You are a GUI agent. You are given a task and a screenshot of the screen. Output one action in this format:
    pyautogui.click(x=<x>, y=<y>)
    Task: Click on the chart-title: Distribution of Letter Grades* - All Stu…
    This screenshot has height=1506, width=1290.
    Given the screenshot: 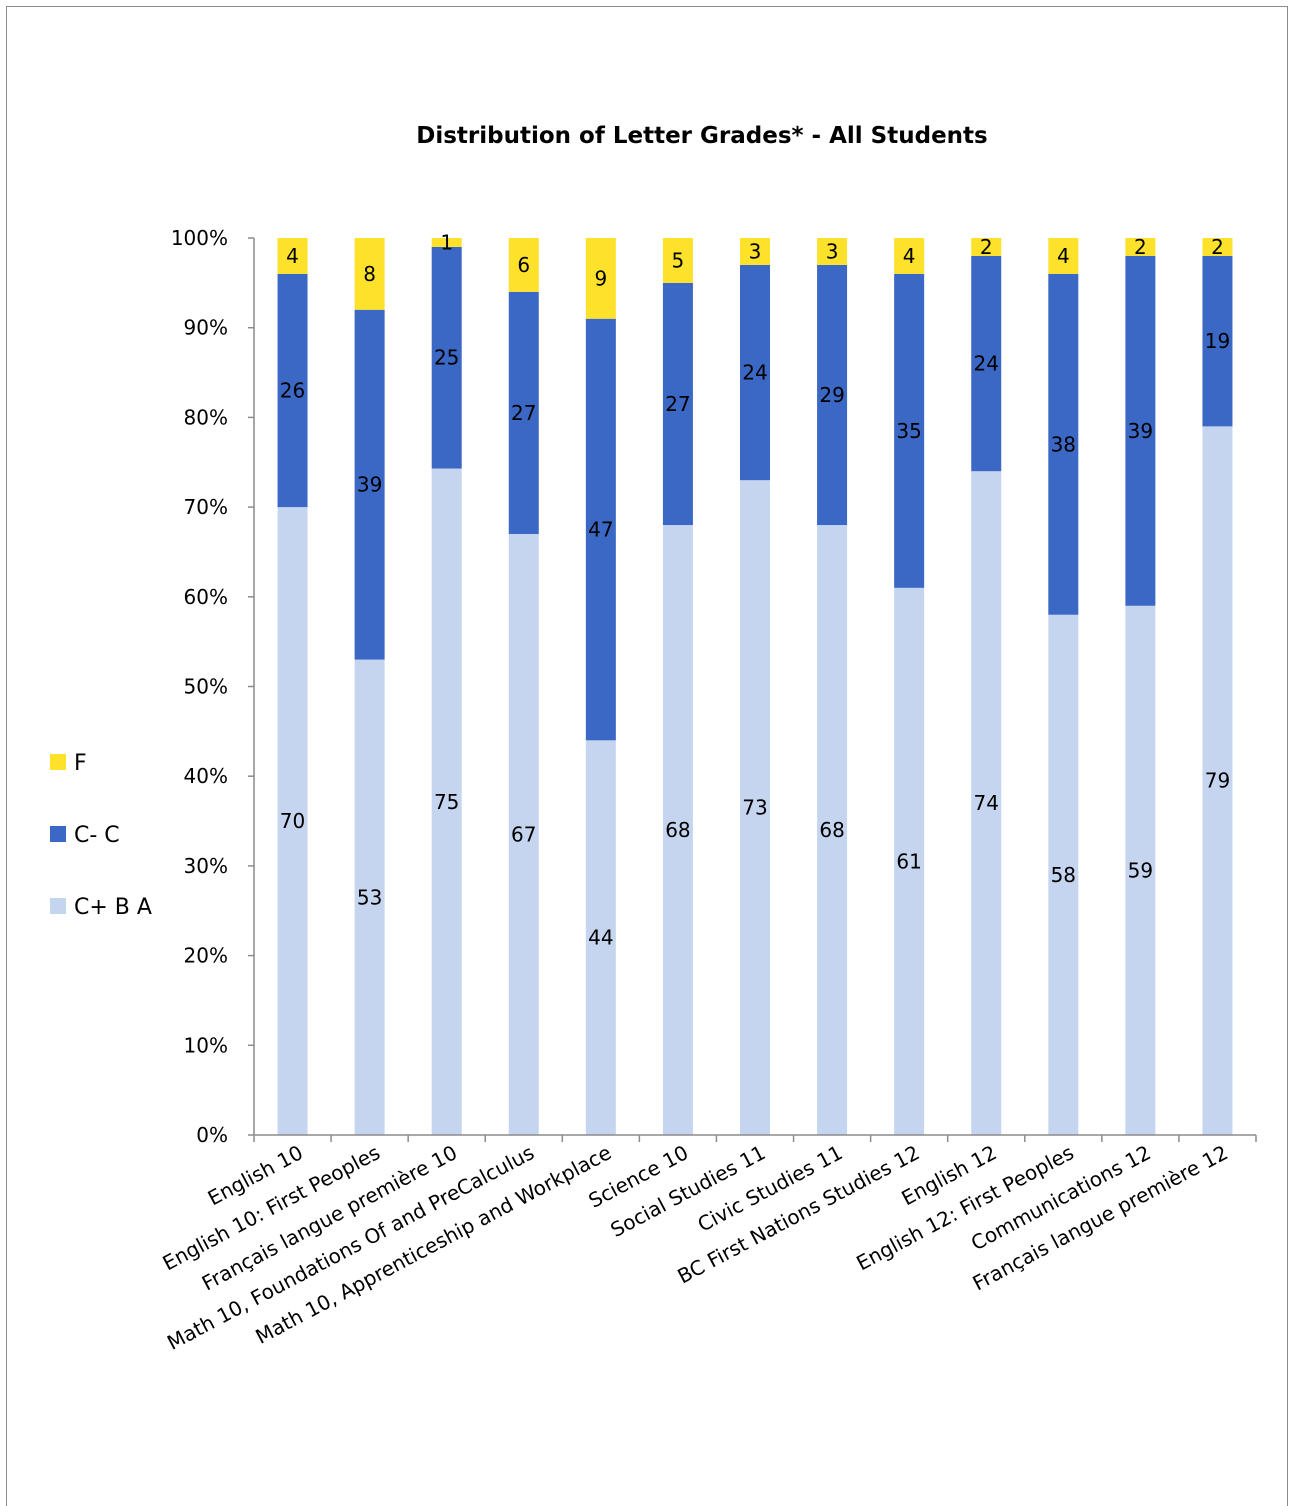 What is the action you would take?
    pyautogui.click(x=702, y=136)
    